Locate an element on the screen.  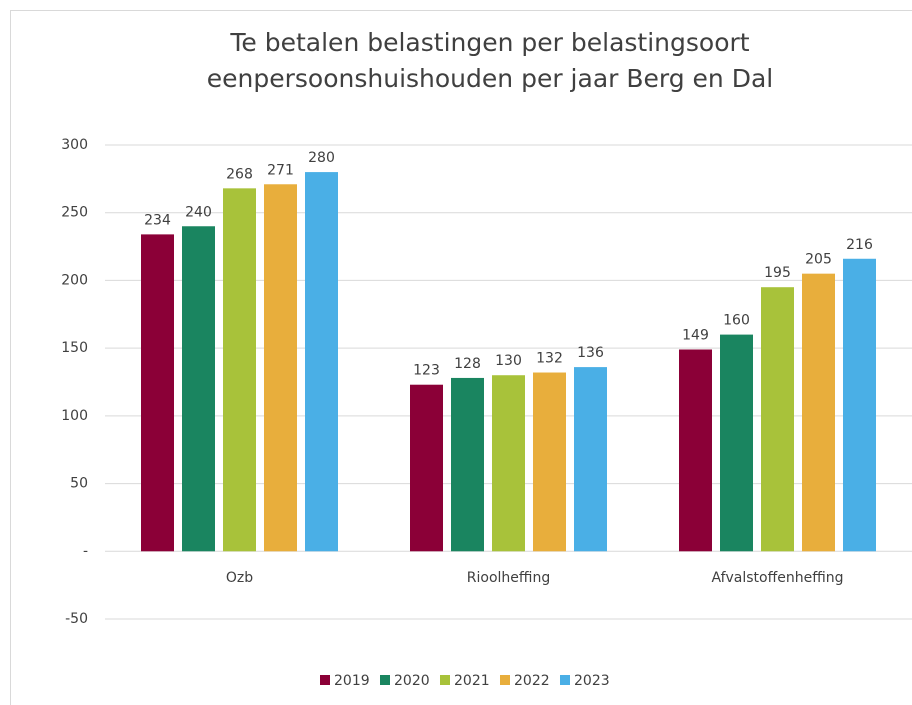
y-tick-label: 250 is located at coordinates (74, 213).